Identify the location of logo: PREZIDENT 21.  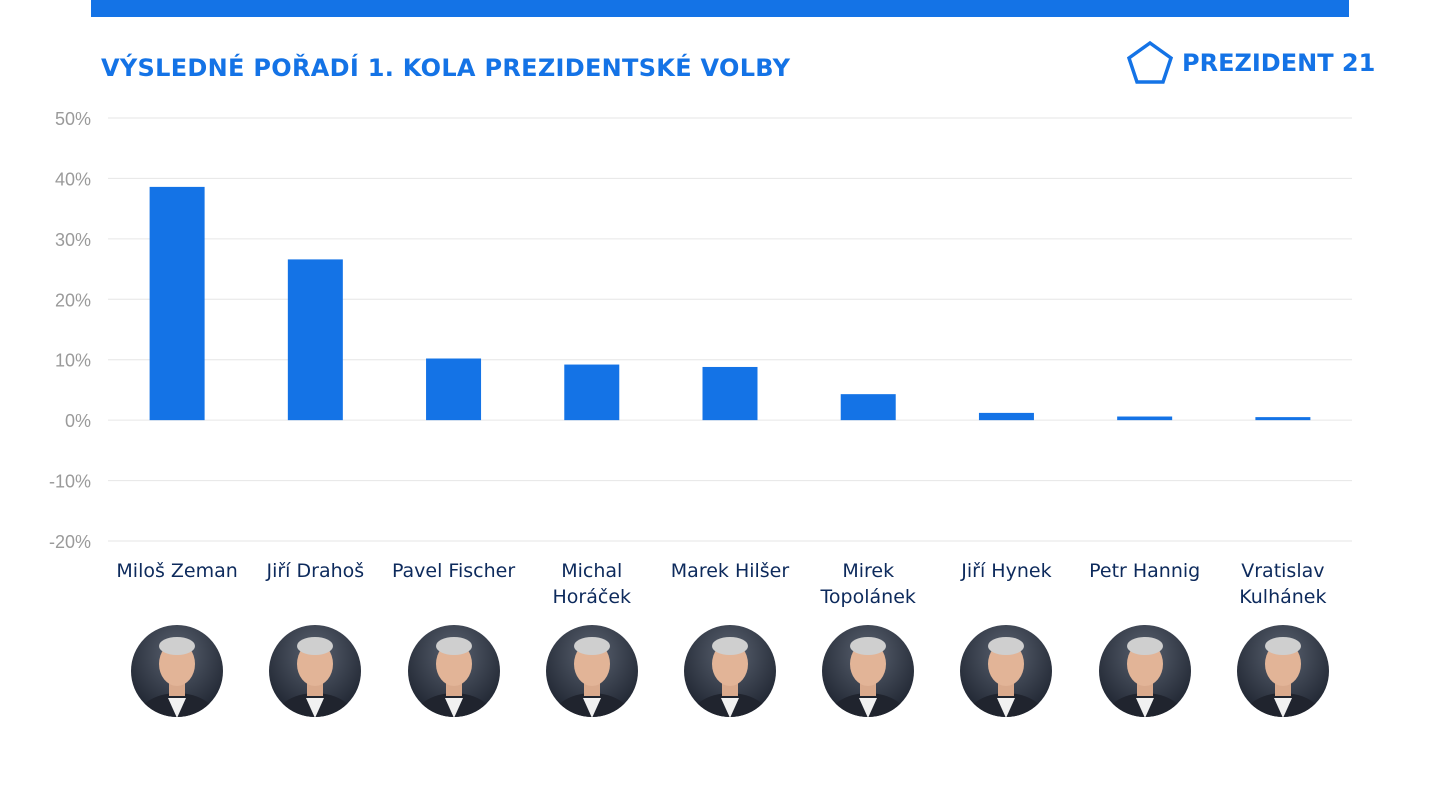
(1250, 63).